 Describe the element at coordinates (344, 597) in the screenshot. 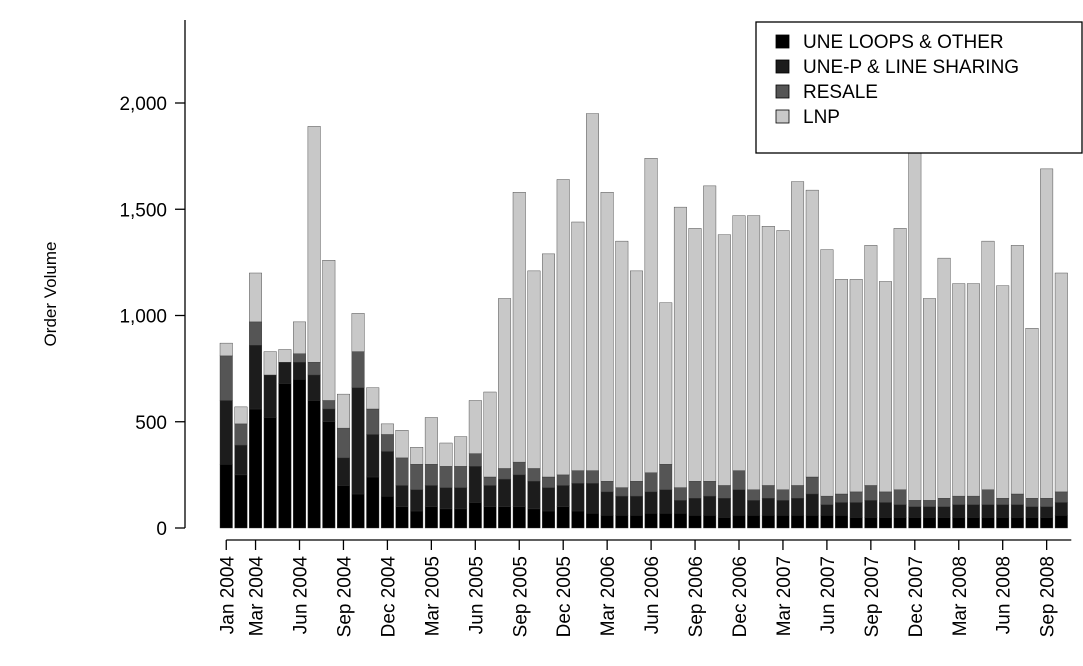

I see `x-tick-label: Sep 2004` at that location.